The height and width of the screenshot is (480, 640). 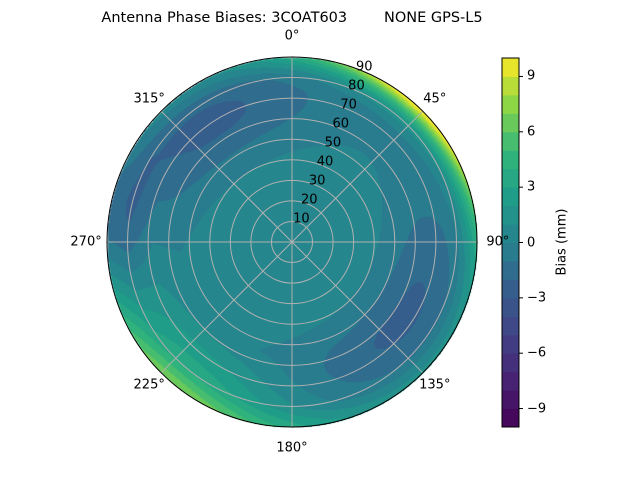 I want to click on r-tick-label: 60, so click(x=340, y=124).